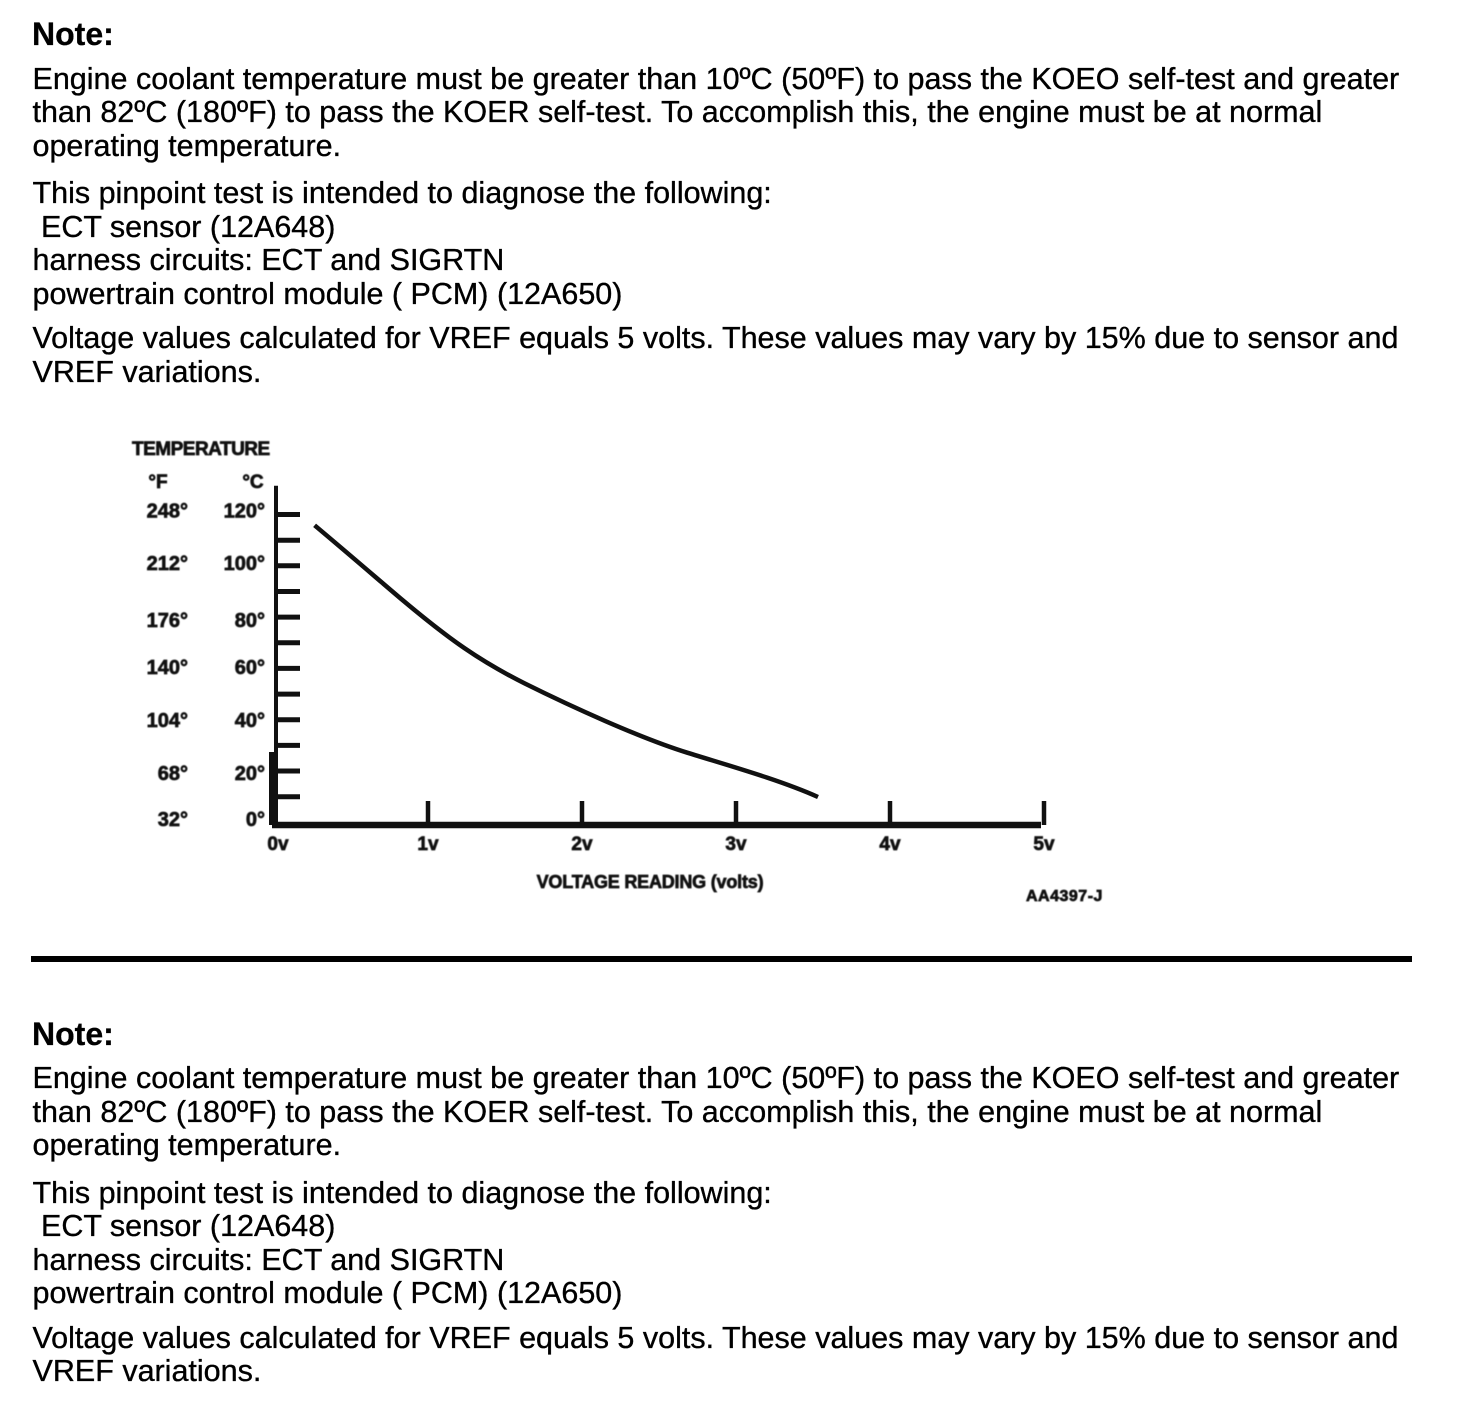 Image resolution: width=1472 pixels, height=1406 pixels. What do you see at coordinates (250, 774) in the screenshot?
I see `svg-text: 20°` at bounding box center [250, 774].